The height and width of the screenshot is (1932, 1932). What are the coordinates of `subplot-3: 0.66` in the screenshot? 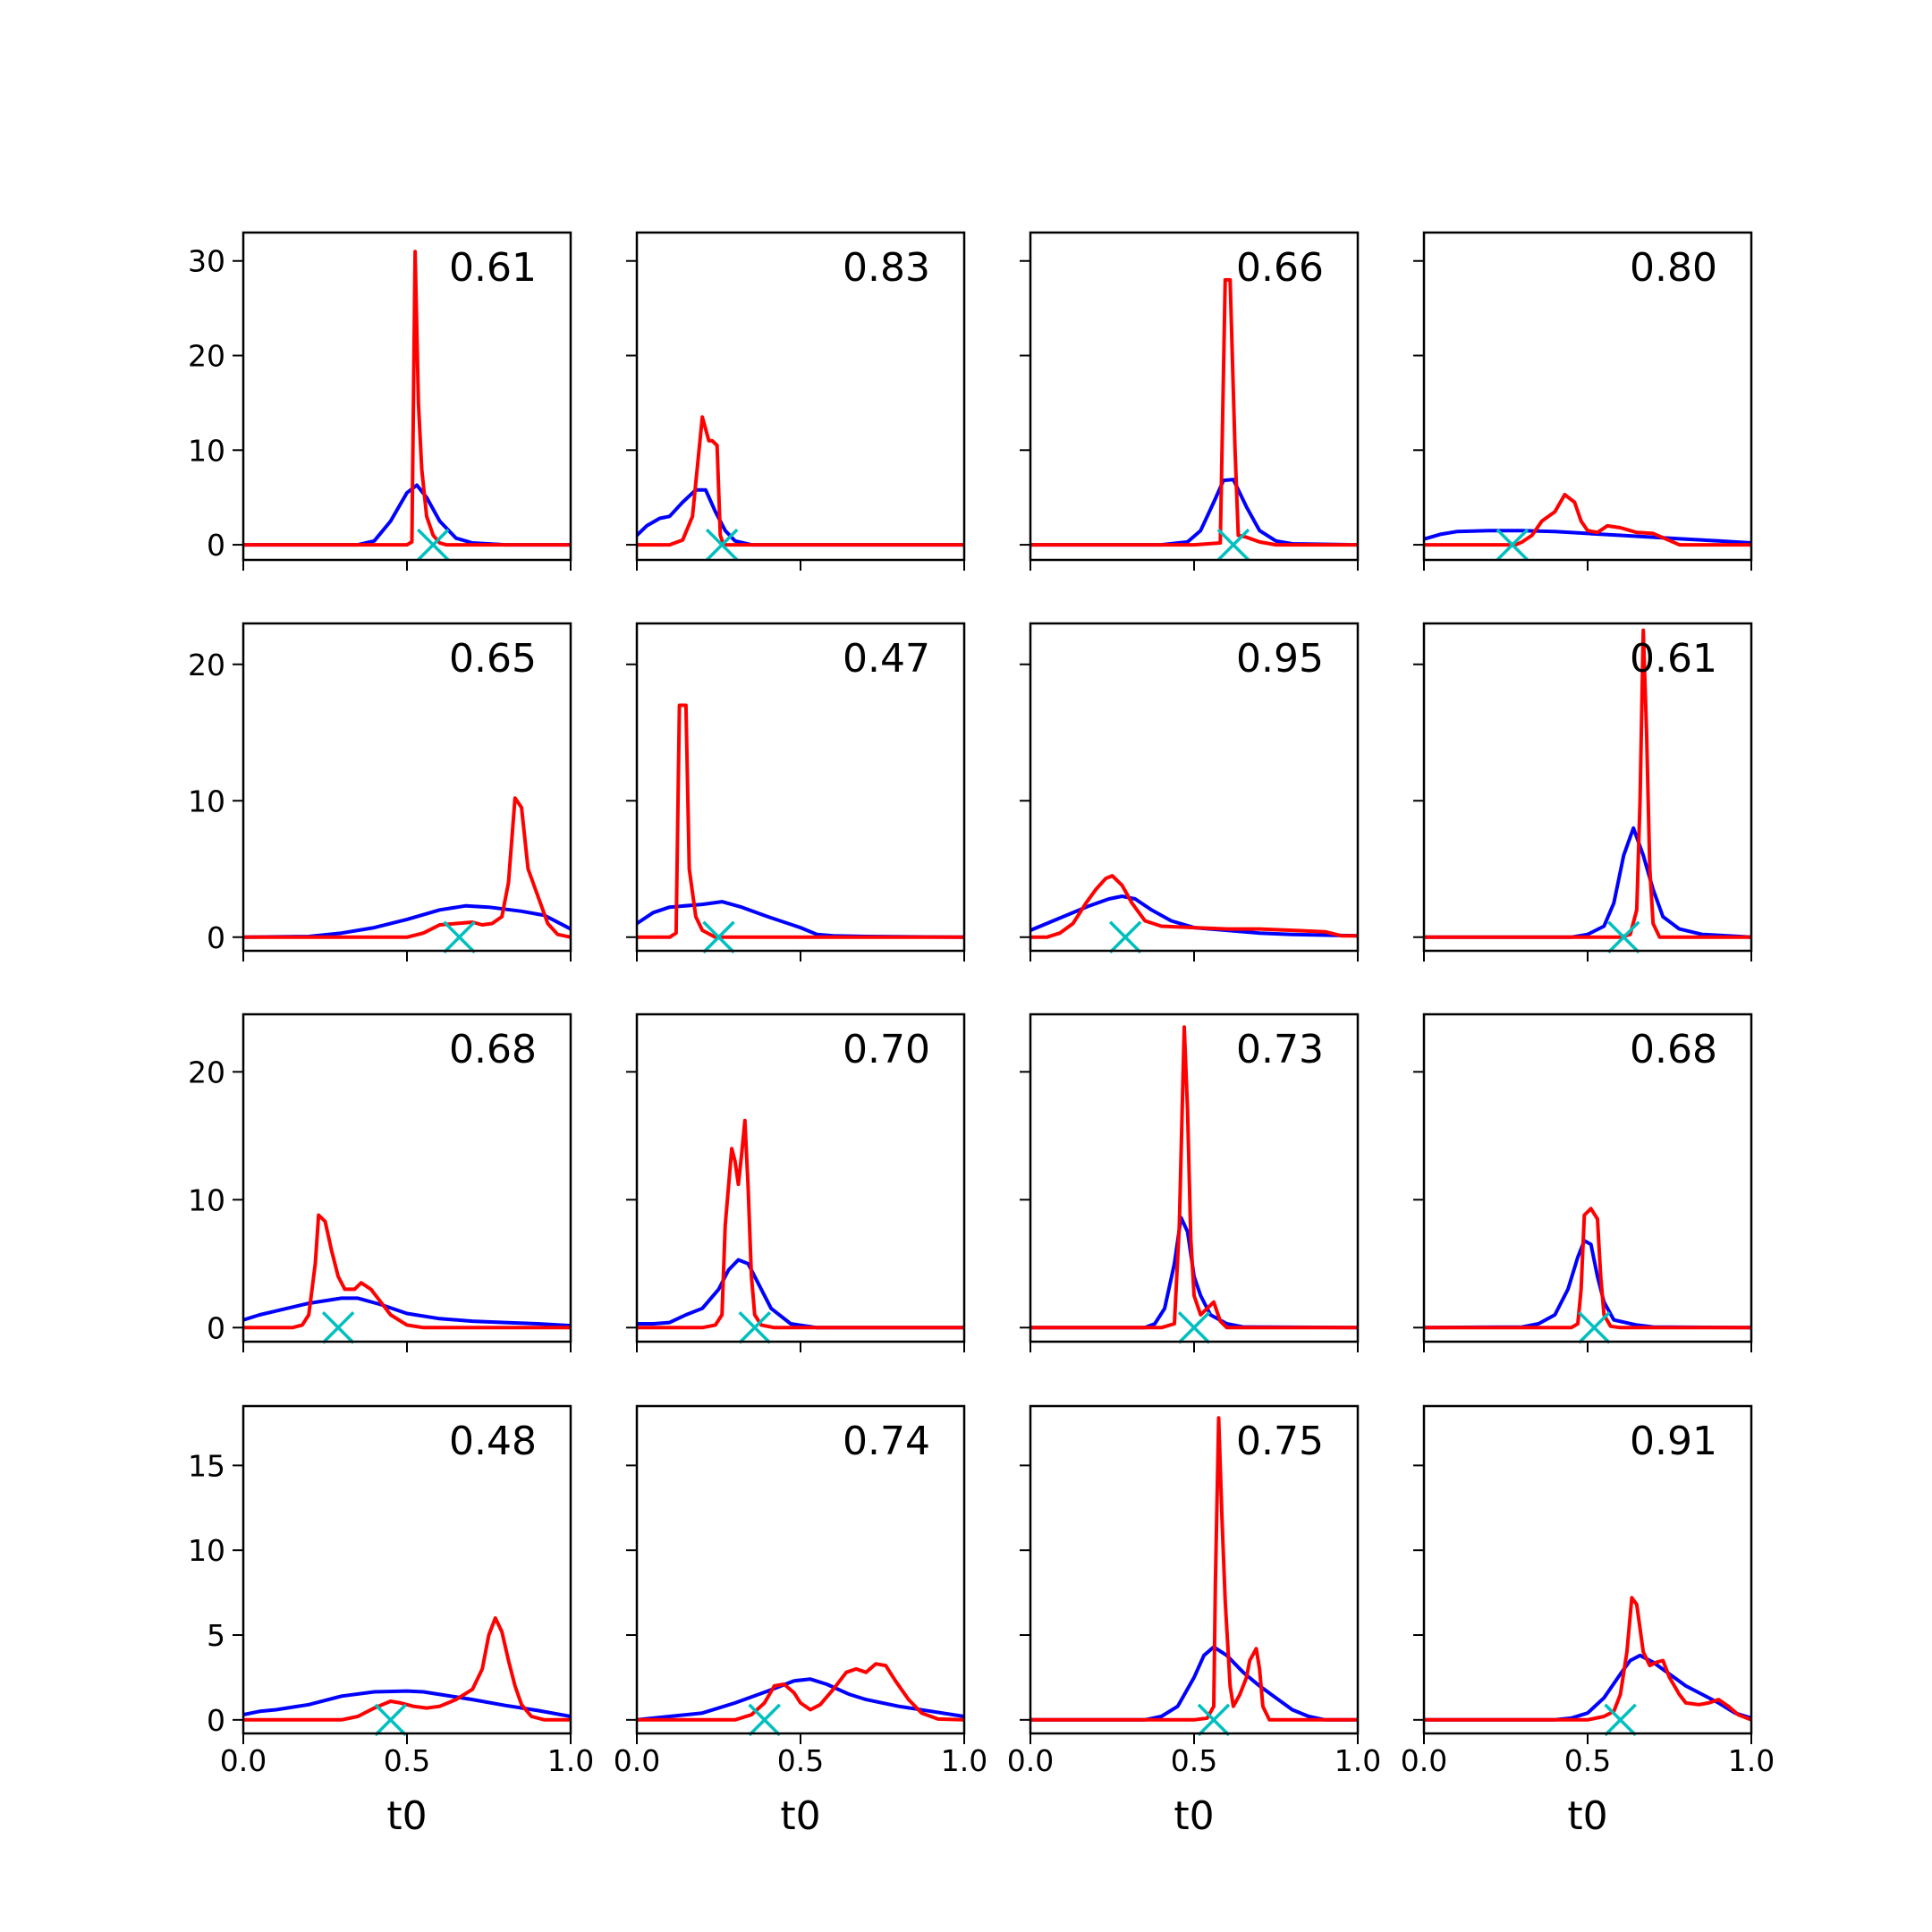 It's located at (1190, 401).